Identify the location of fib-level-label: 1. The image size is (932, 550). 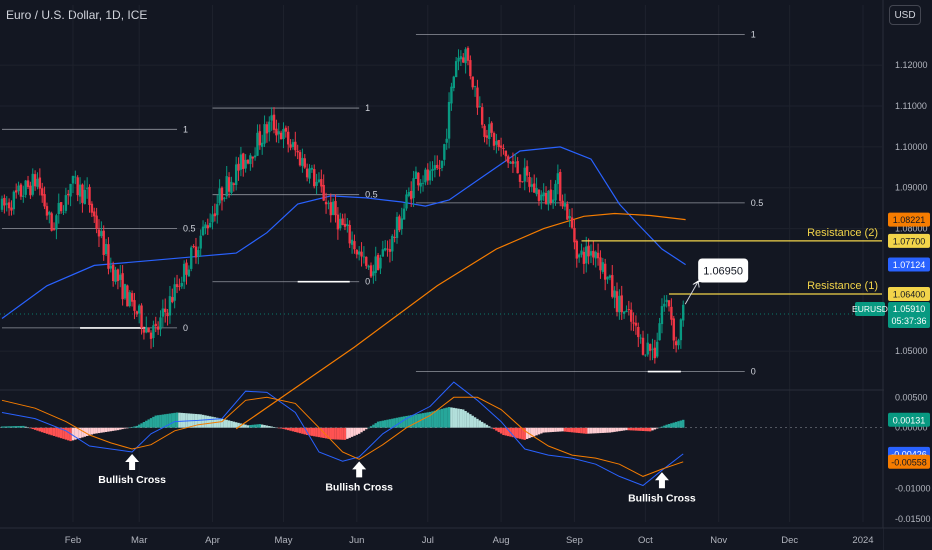
(753, 34).